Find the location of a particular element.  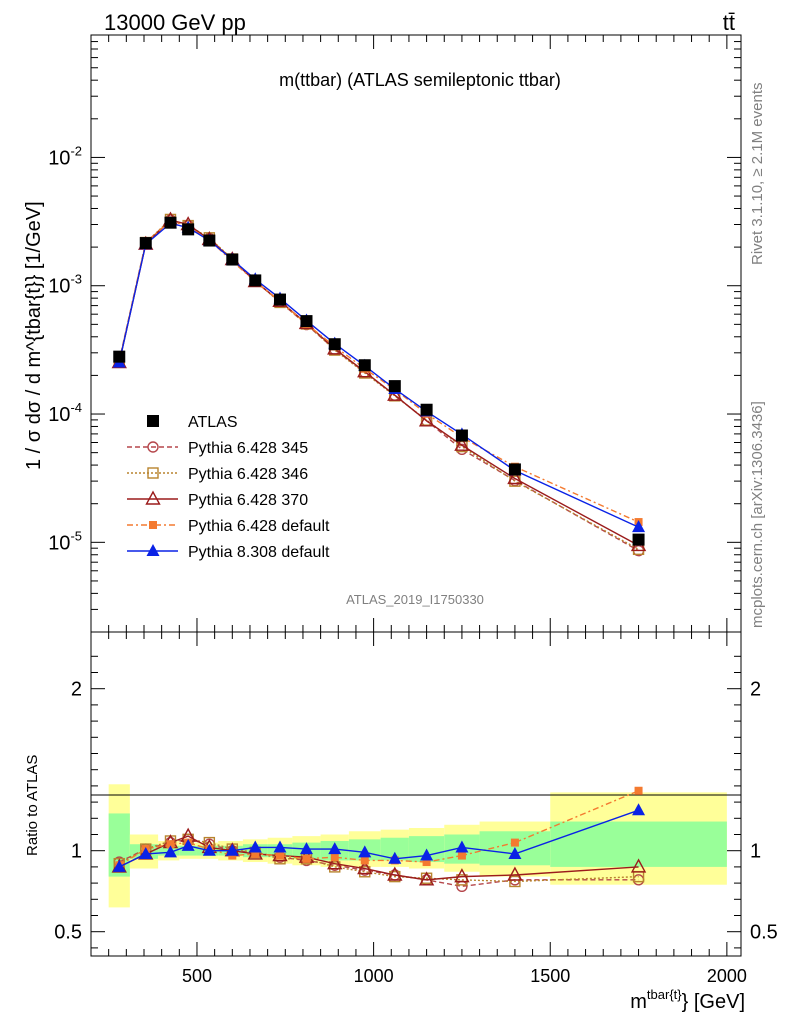

legend-label: ATLAS is located at coordinates (213, 422).